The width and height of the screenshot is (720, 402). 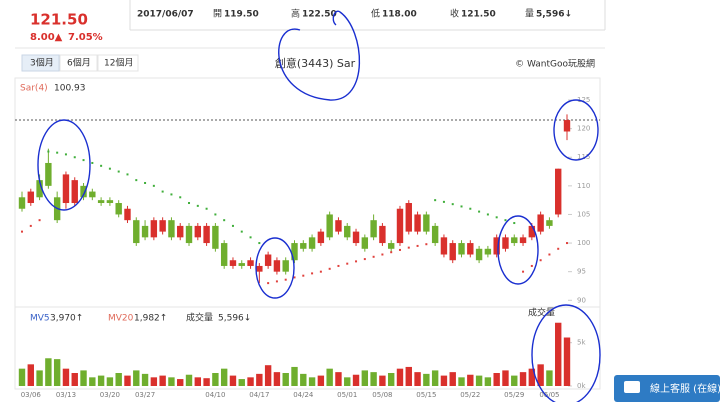 I want to click on label: 量, so click(x=529, y=14).